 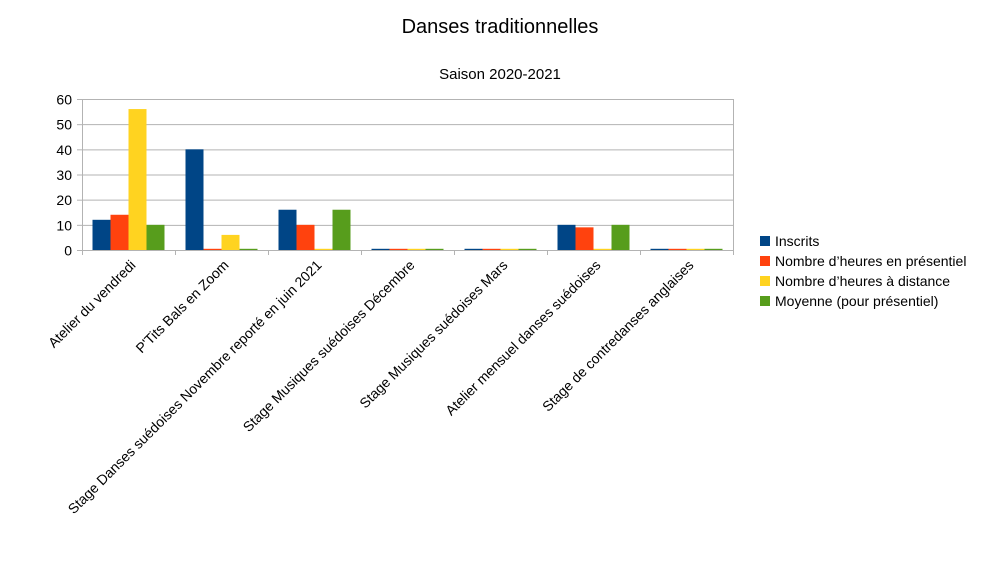 What do you see at coordinates (329, 346) in the screenshot?
I see `x-tick-label: Stage Musiques suédoises Décembre` at bounding box center [329, 346].